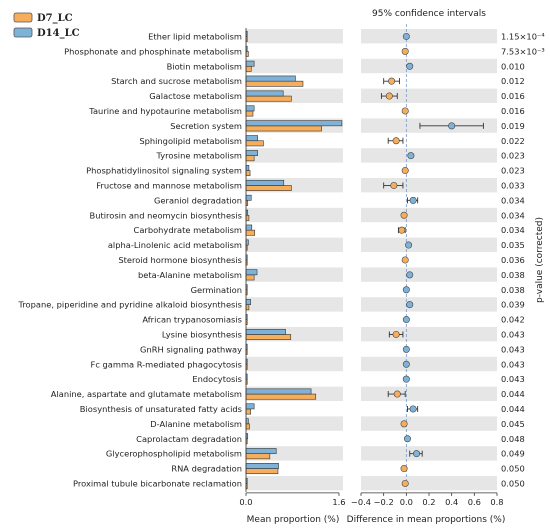 This screenshot has width=550, height=531. What do you see at coordinates (217, 379) in the screenshot?
I see `category-label: Endocytosis` at bounding box center [217, 379].